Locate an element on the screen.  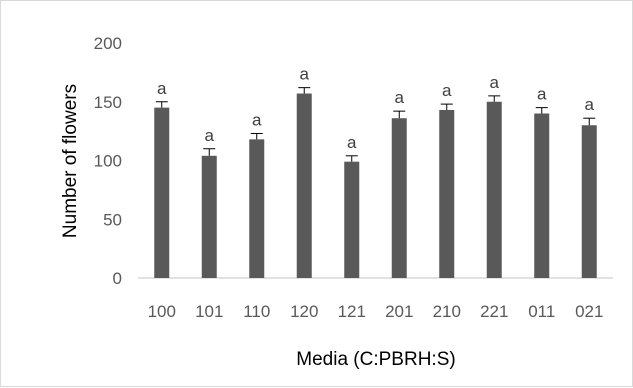
x-tick-label: 100 is located at coordinates (162, 311).